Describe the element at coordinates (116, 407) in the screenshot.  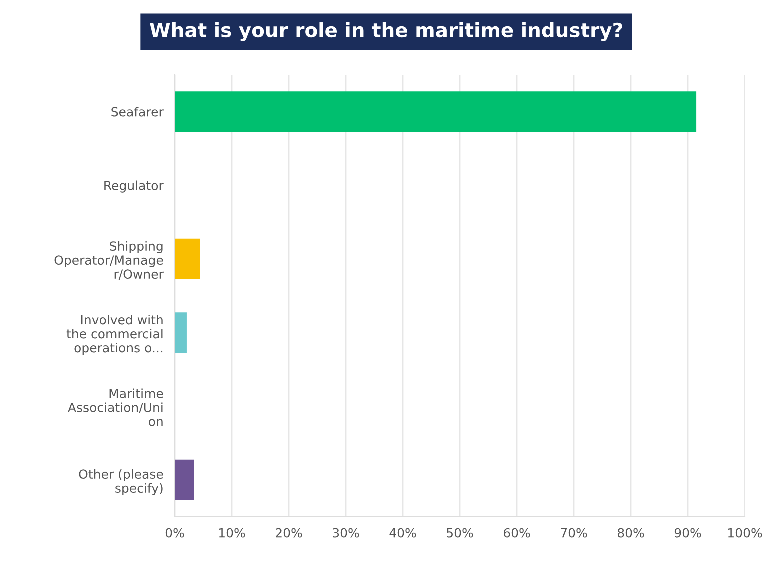
I see `y-tick-label: Maritime Association/Uni on` at that location.